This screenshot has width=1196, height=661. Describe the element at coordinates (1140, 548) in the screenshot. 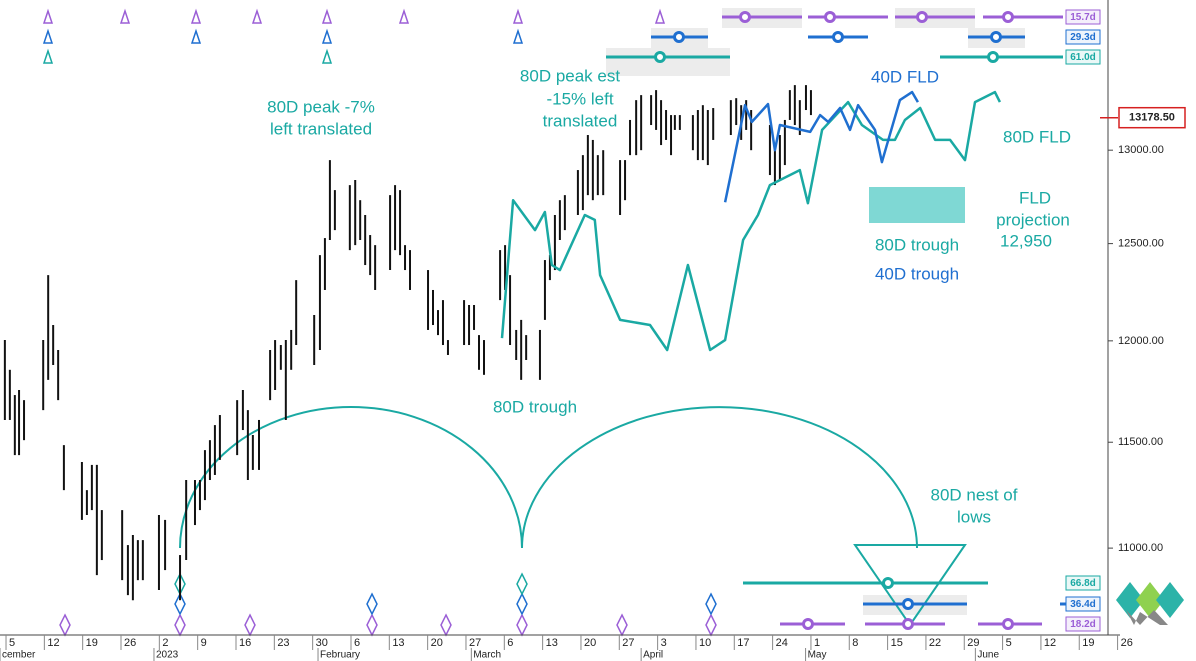

I see `y-tick-label: 11000.00` at that location.